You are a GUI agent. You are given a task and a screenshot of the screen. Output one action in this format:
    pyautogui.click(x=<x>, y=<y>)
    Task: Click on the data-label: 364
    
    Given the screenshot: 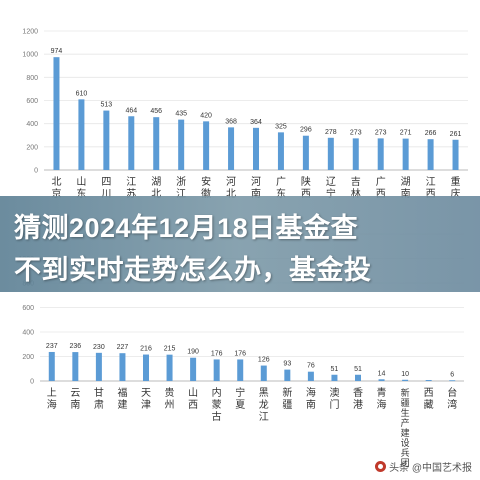 What is the action you would take?
    pyautogui.click(x=256, y=122)
    